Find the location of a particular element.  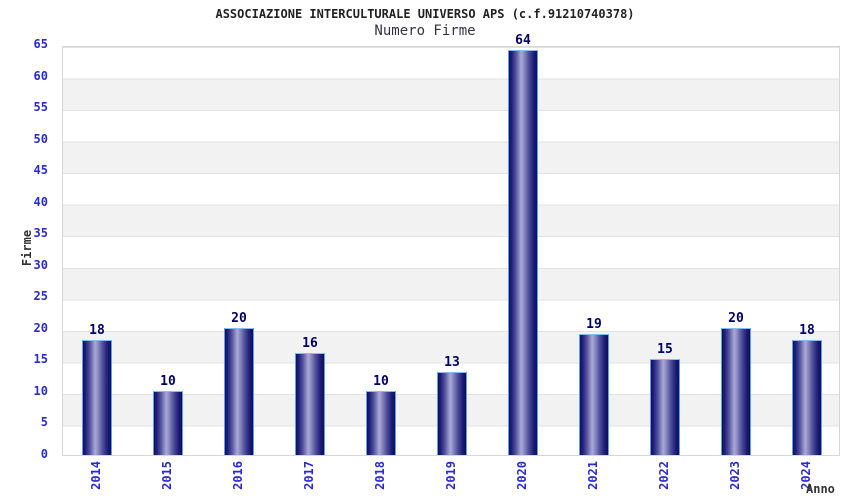

y-tick-label: 35 is located at coordinates (40, 233).